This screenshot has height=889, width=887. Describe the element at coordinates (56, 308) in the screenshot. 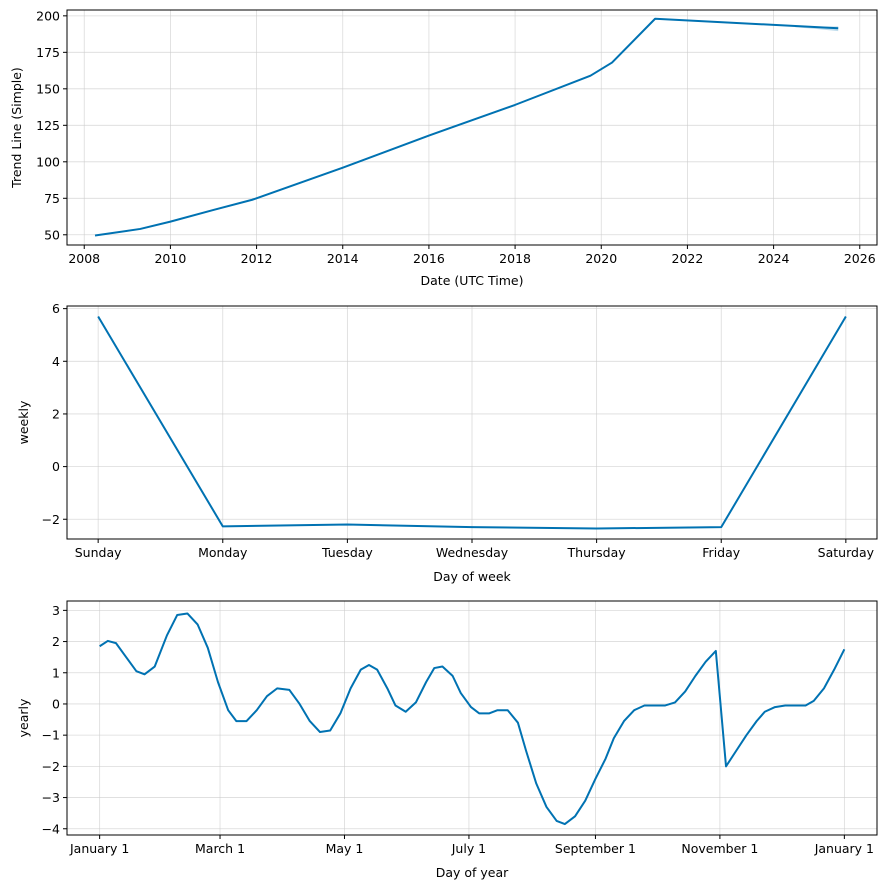

I see `weekly-y-tick-label: 6` at that location.